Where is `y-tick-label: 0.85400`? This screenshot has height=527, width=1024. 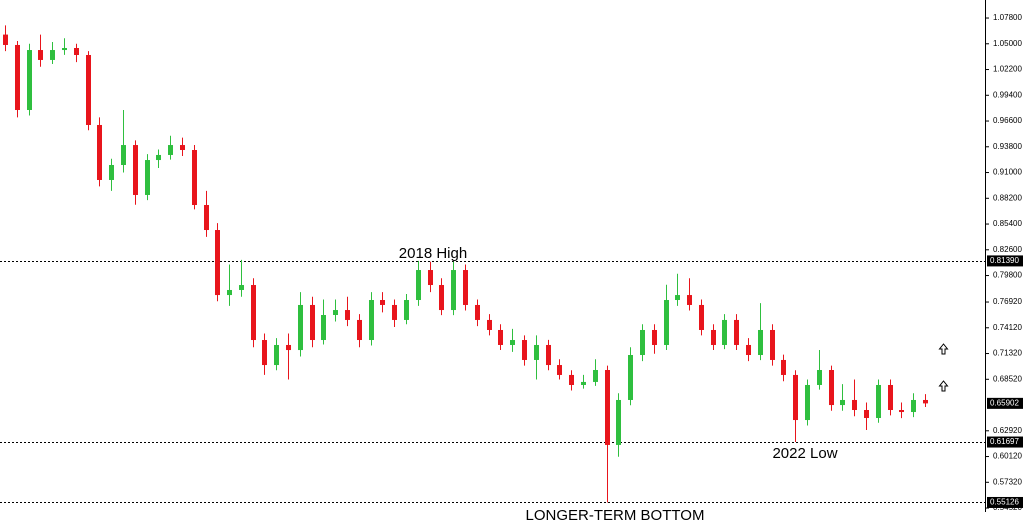 y-tick-label: 0.85400 is located at coordinates (1007, 223).